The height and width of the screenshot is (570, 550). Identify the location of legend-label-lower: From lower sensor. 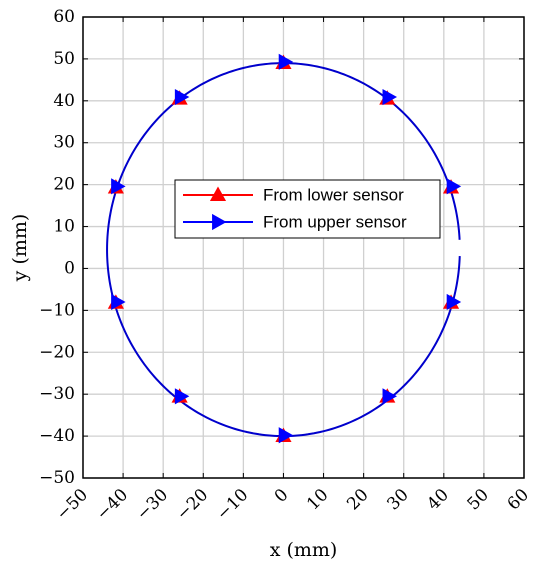
(333, 195).